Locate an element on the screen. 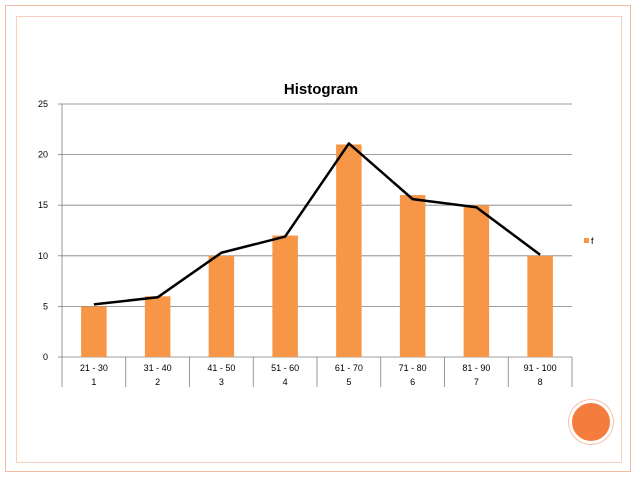 This screenshot has width=638, height=479. y-tick-label: 0 is located at coordinates (45, 357).